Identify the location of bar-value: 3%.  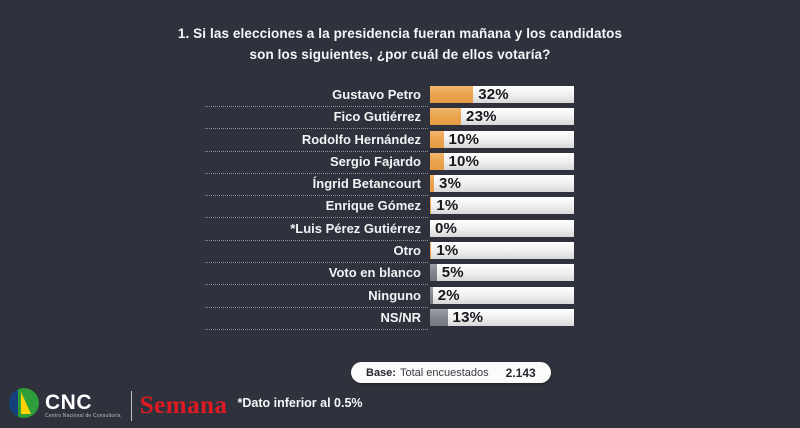
(450, 184).